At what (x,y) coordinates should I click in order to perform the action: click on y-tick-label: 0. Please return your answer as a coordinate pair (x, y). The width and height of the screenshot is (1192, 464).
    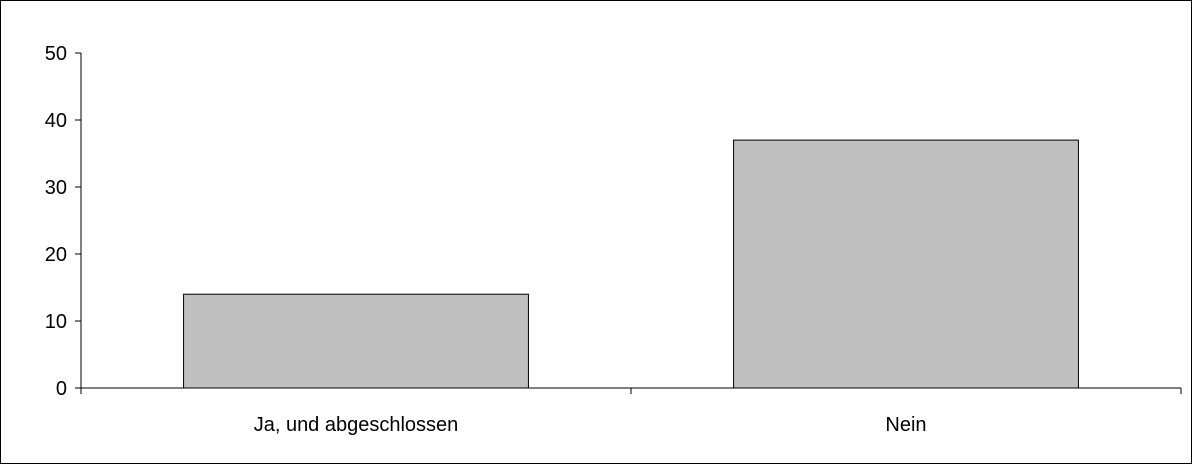
    Looking at the image, I should click on (61, 389).